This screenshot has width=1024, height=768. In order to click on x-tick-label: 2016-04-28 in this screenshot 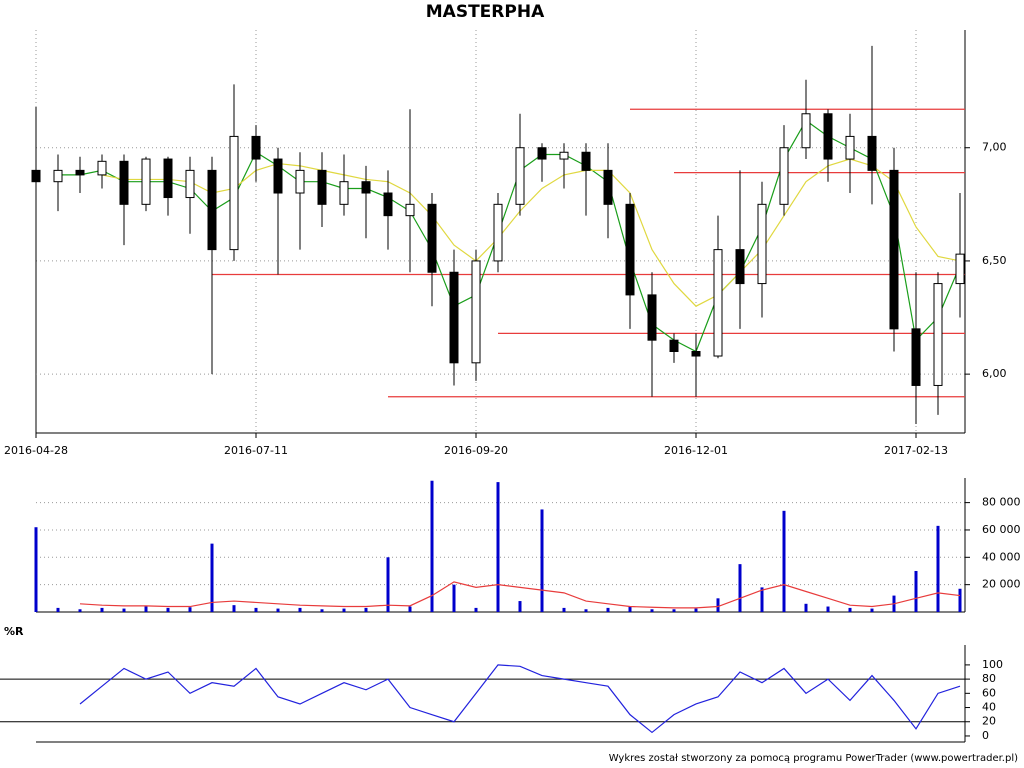, I will do `click(36, 450)`.